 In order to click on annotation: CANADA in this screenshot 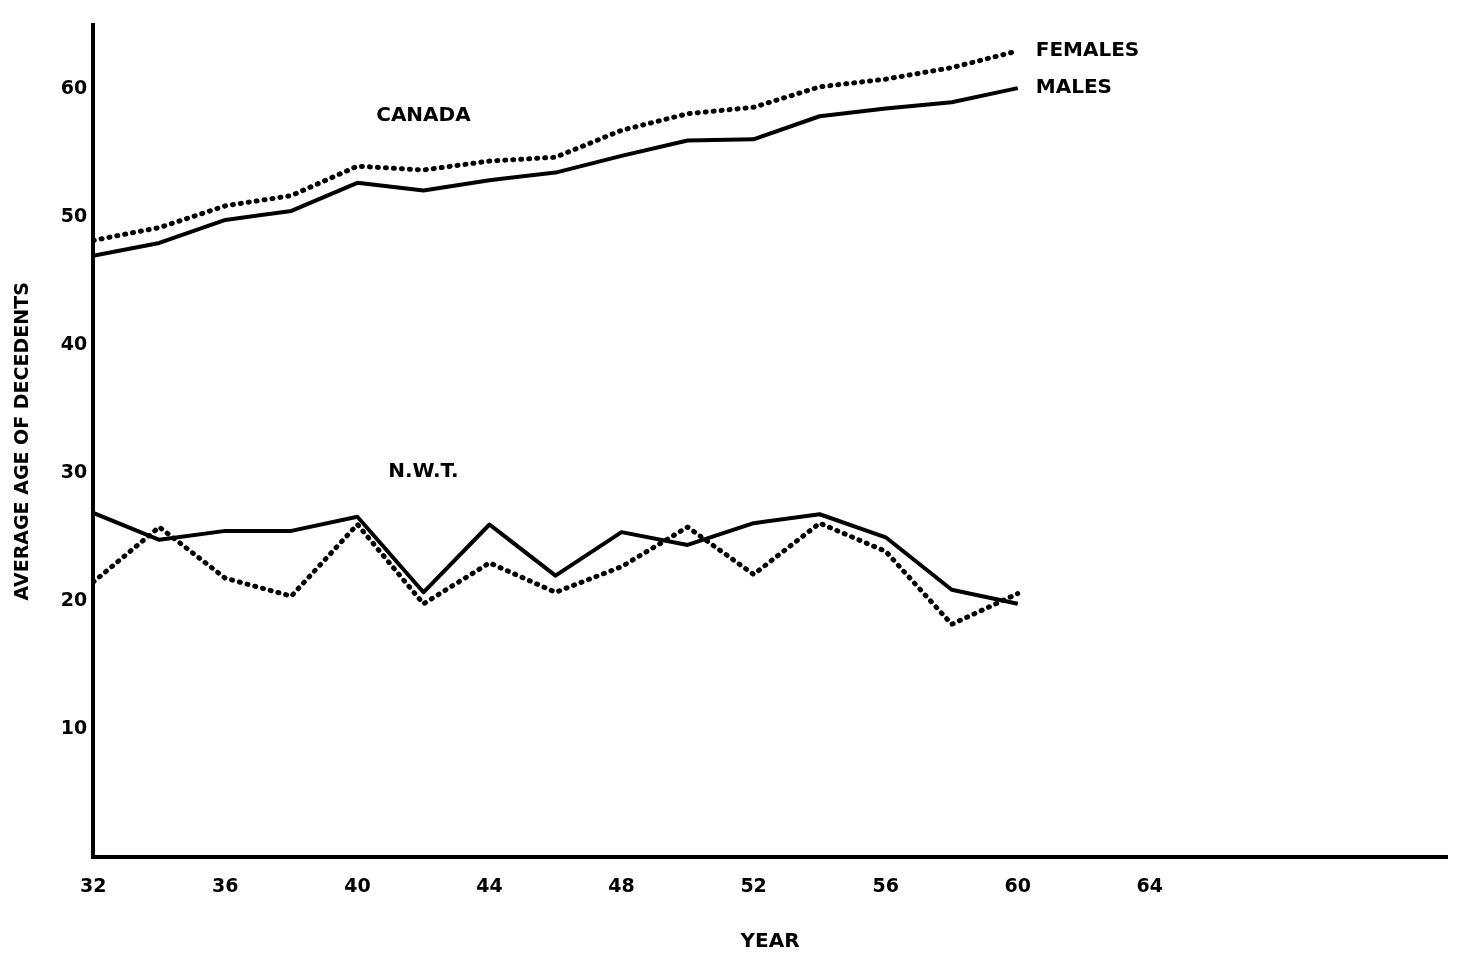, I will do `click(424, 114)`.